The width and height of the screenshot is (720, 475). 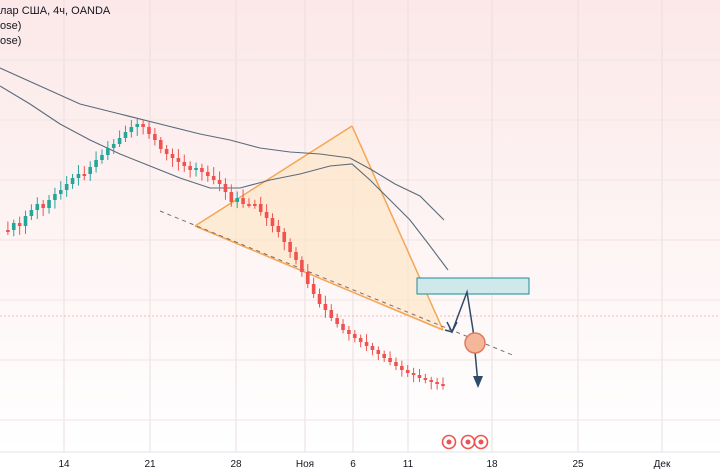 I want to click on x-tick-label-1: 21, so click(x=150, y=464).